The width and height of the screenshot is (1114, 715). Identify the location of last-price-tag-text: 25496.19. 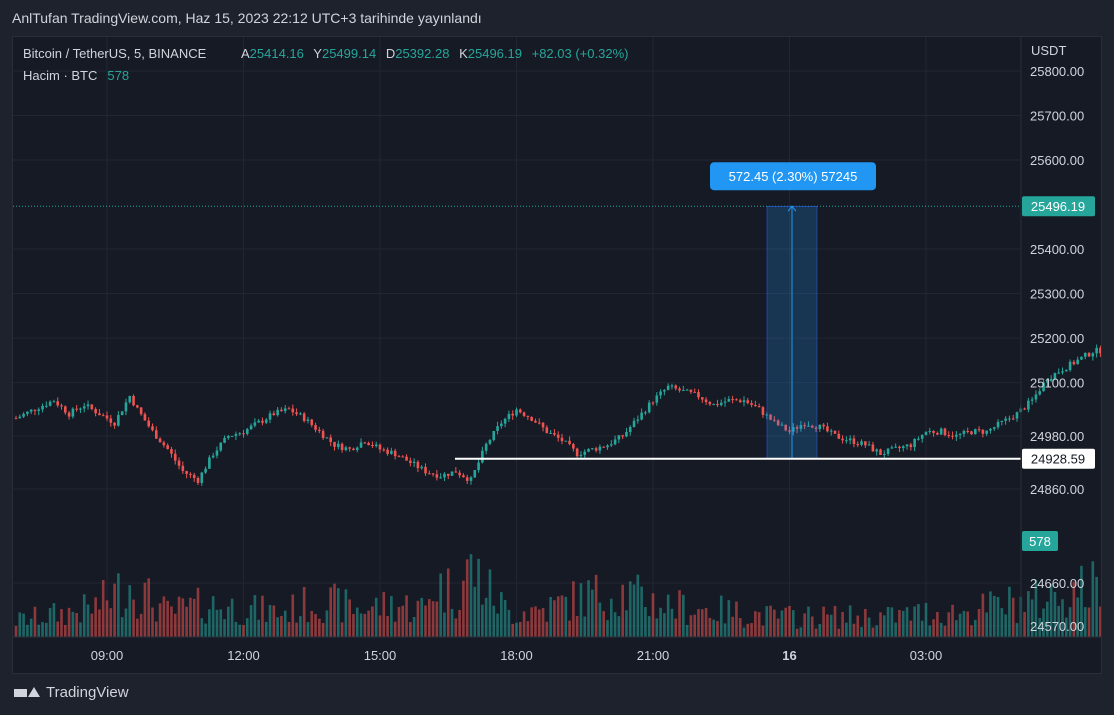
(1058, 206).